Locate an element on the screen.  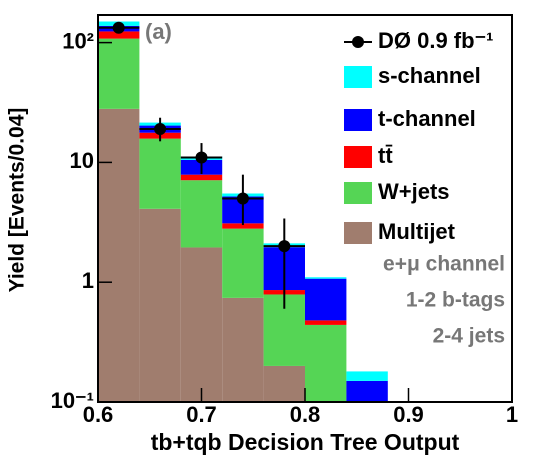
x-tick-label: 0.8 is located at coordinates (305, 414).